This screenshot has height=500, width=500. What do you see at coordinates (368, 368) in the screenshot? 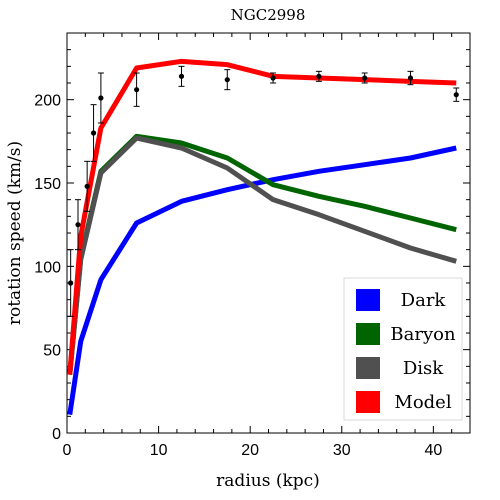
I see `legend-swatch-disk` at bounding box center [368, 368].